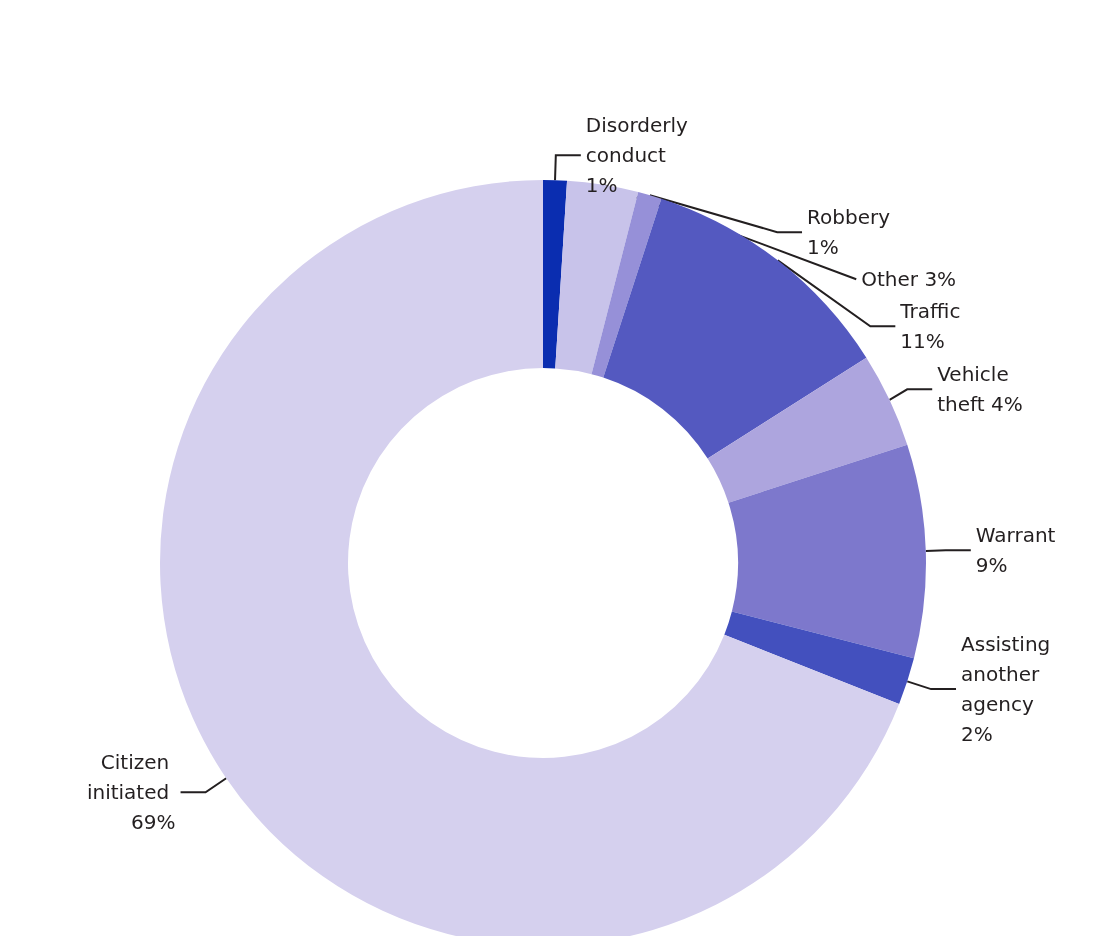 This screenshot has width=1105, height=944. What do you see at coordinates (852, 217) in the screenshot?
I see `slice-label: Robbery` at bounding box center [852, 217].